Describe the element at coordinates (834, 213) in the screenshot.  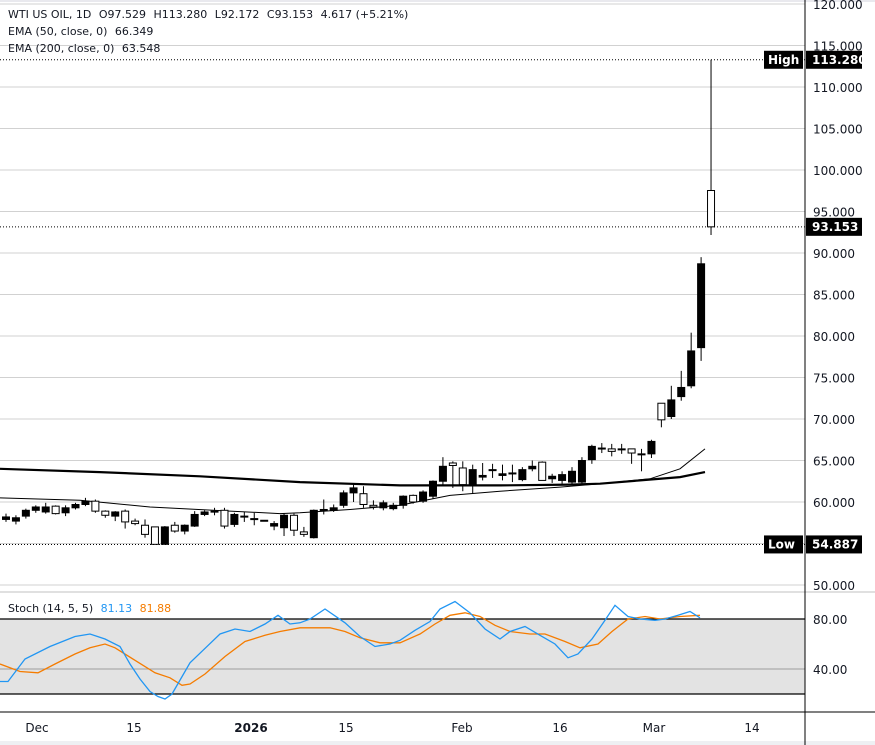
I see `price-tick-label: 95.000` at that location.